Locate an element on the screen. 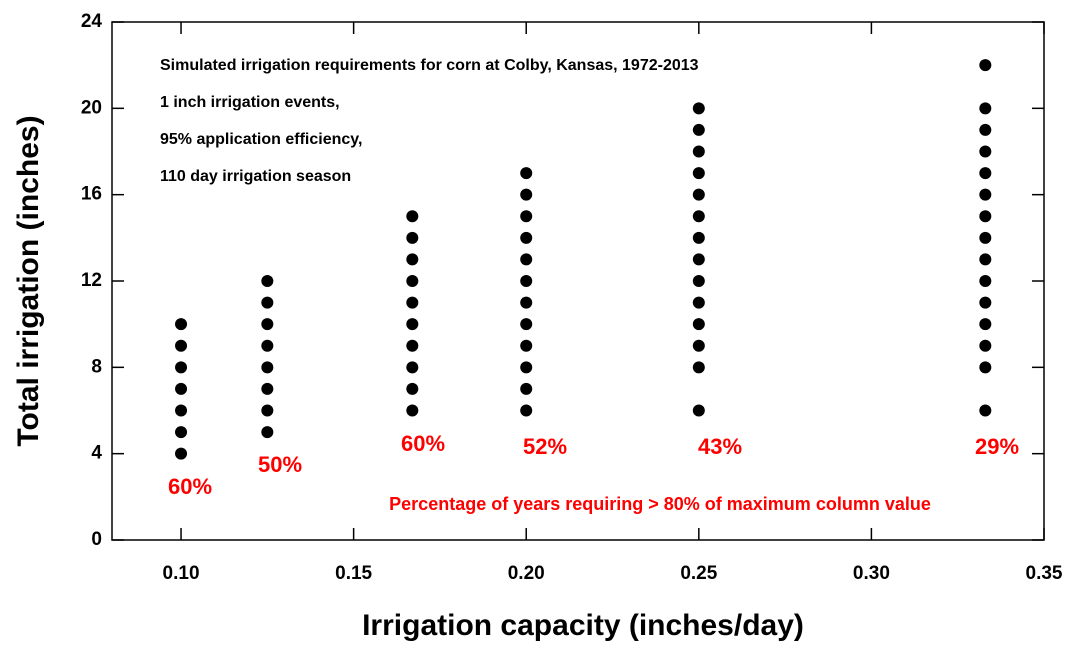 Image resolution: width=1083 pixels, height=652 pixels. y-tick-label: 24 is located at coordinates (92, 21).